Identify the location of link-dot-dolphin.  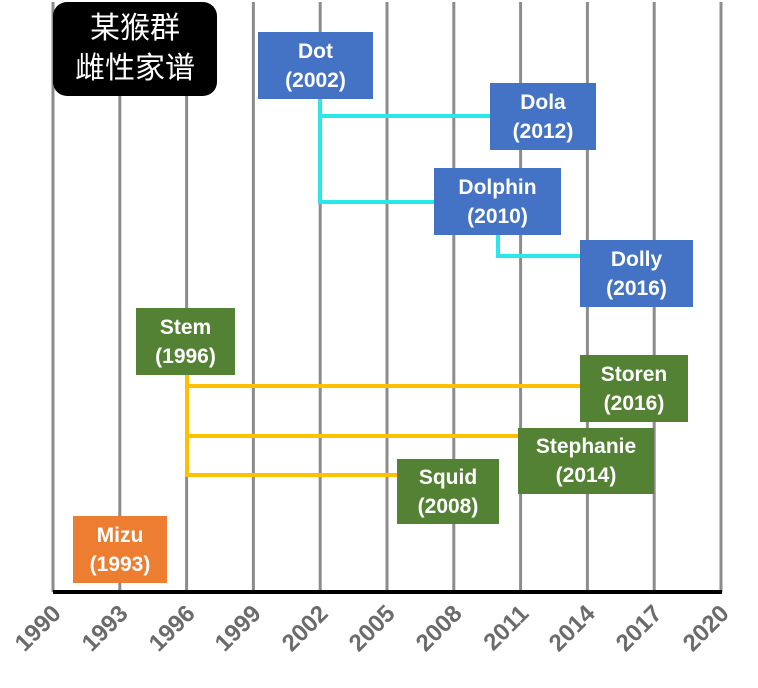
(376, 160).